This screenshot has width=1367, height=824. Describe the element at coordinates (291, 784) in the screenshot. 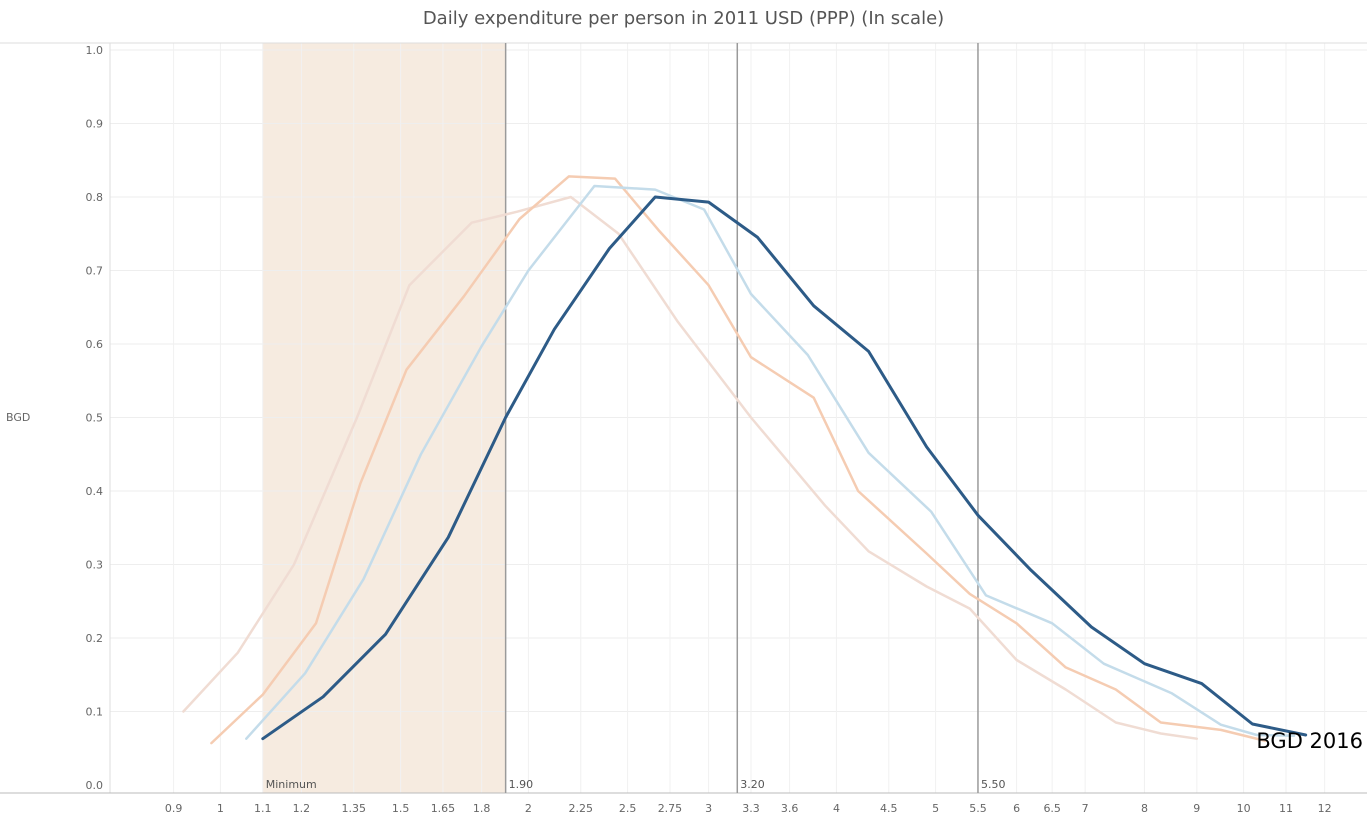

I see `minimum-band-label: Minimum` at that location.